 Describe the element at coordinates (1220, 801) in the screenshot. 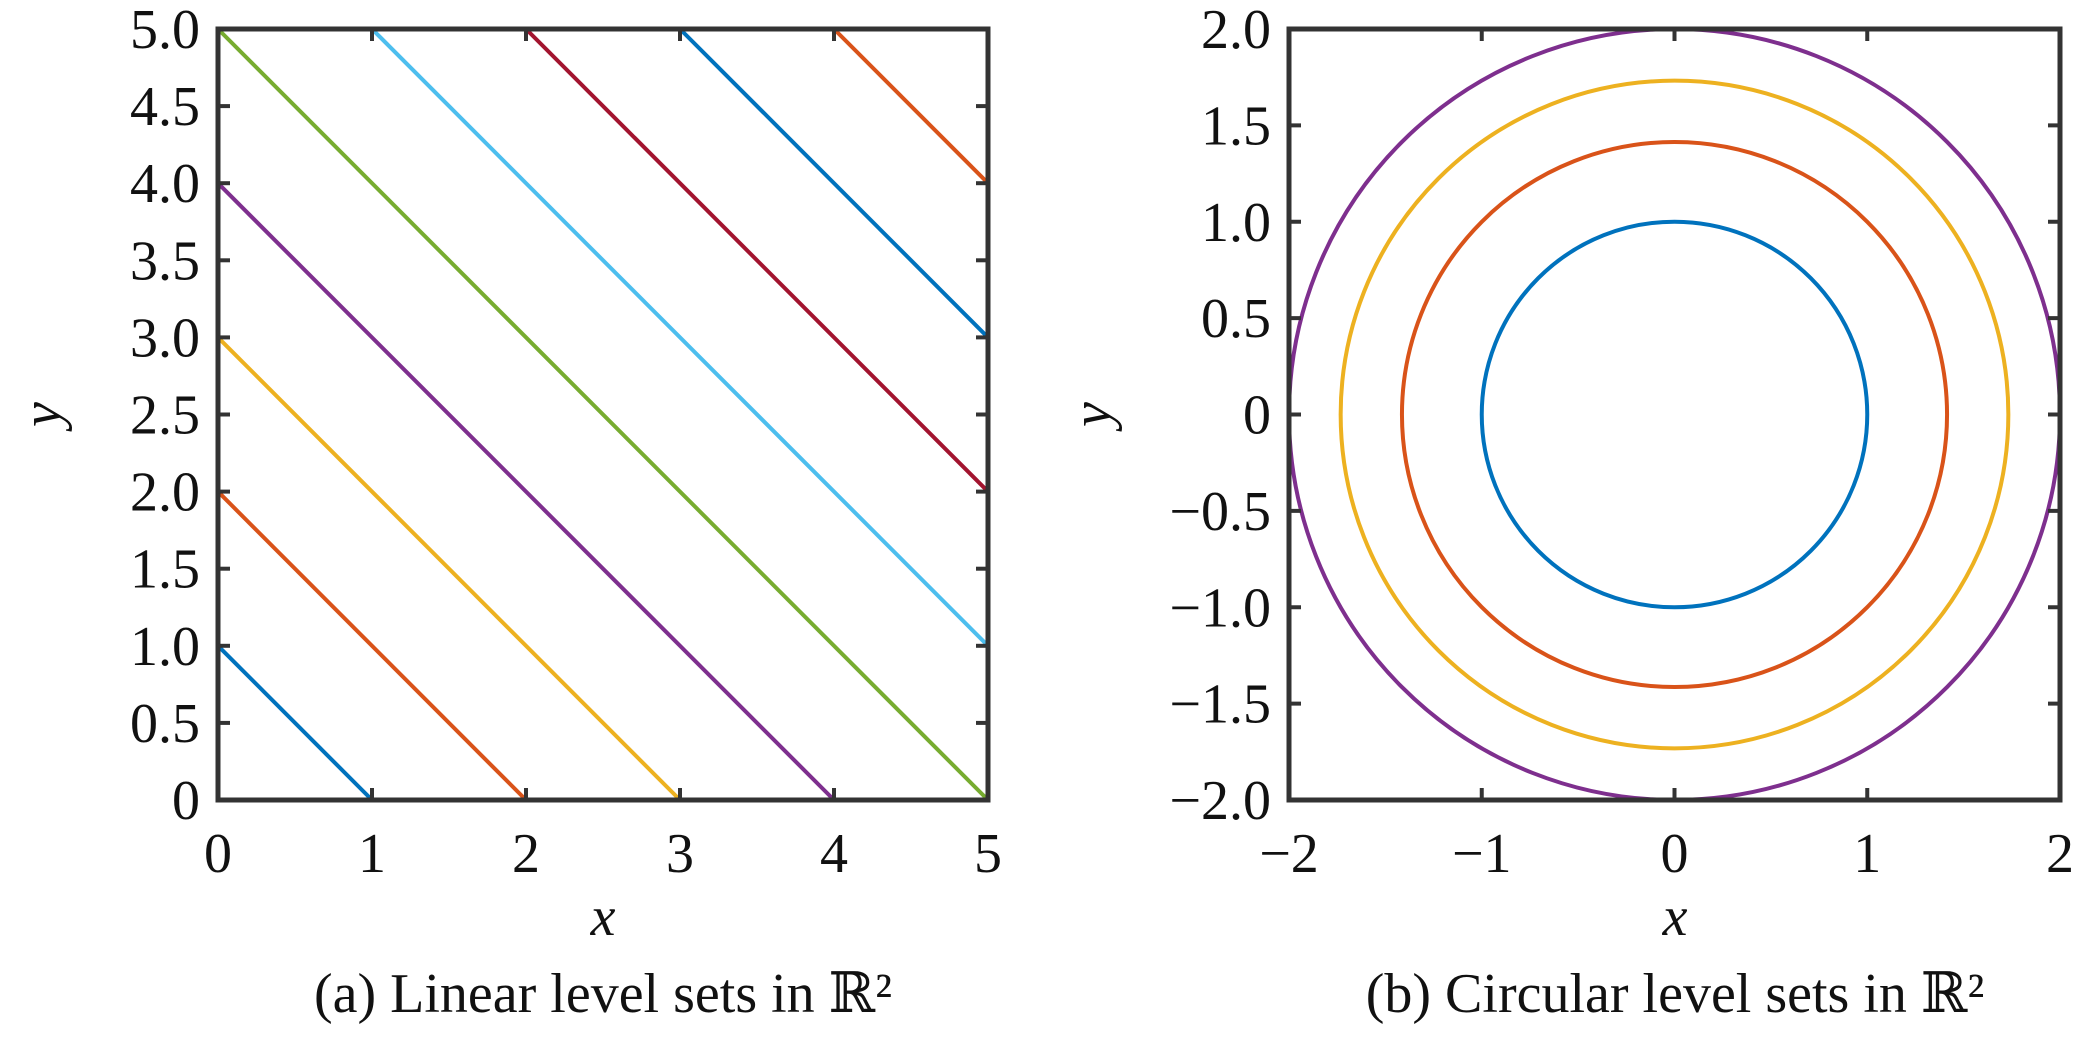

I see `y-tick-label: −2.0` at that location.